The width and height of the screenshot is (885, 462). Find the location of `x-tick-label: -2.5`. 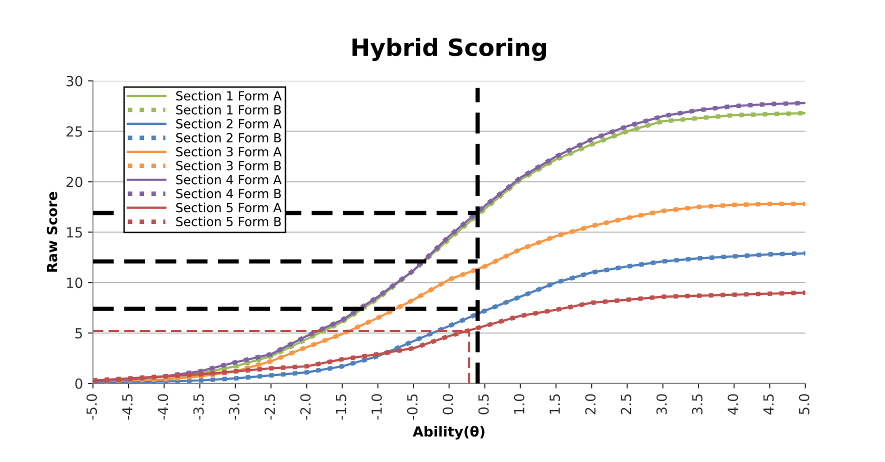

x-tick-label: -2.5 is located at coordinates (270, 407).